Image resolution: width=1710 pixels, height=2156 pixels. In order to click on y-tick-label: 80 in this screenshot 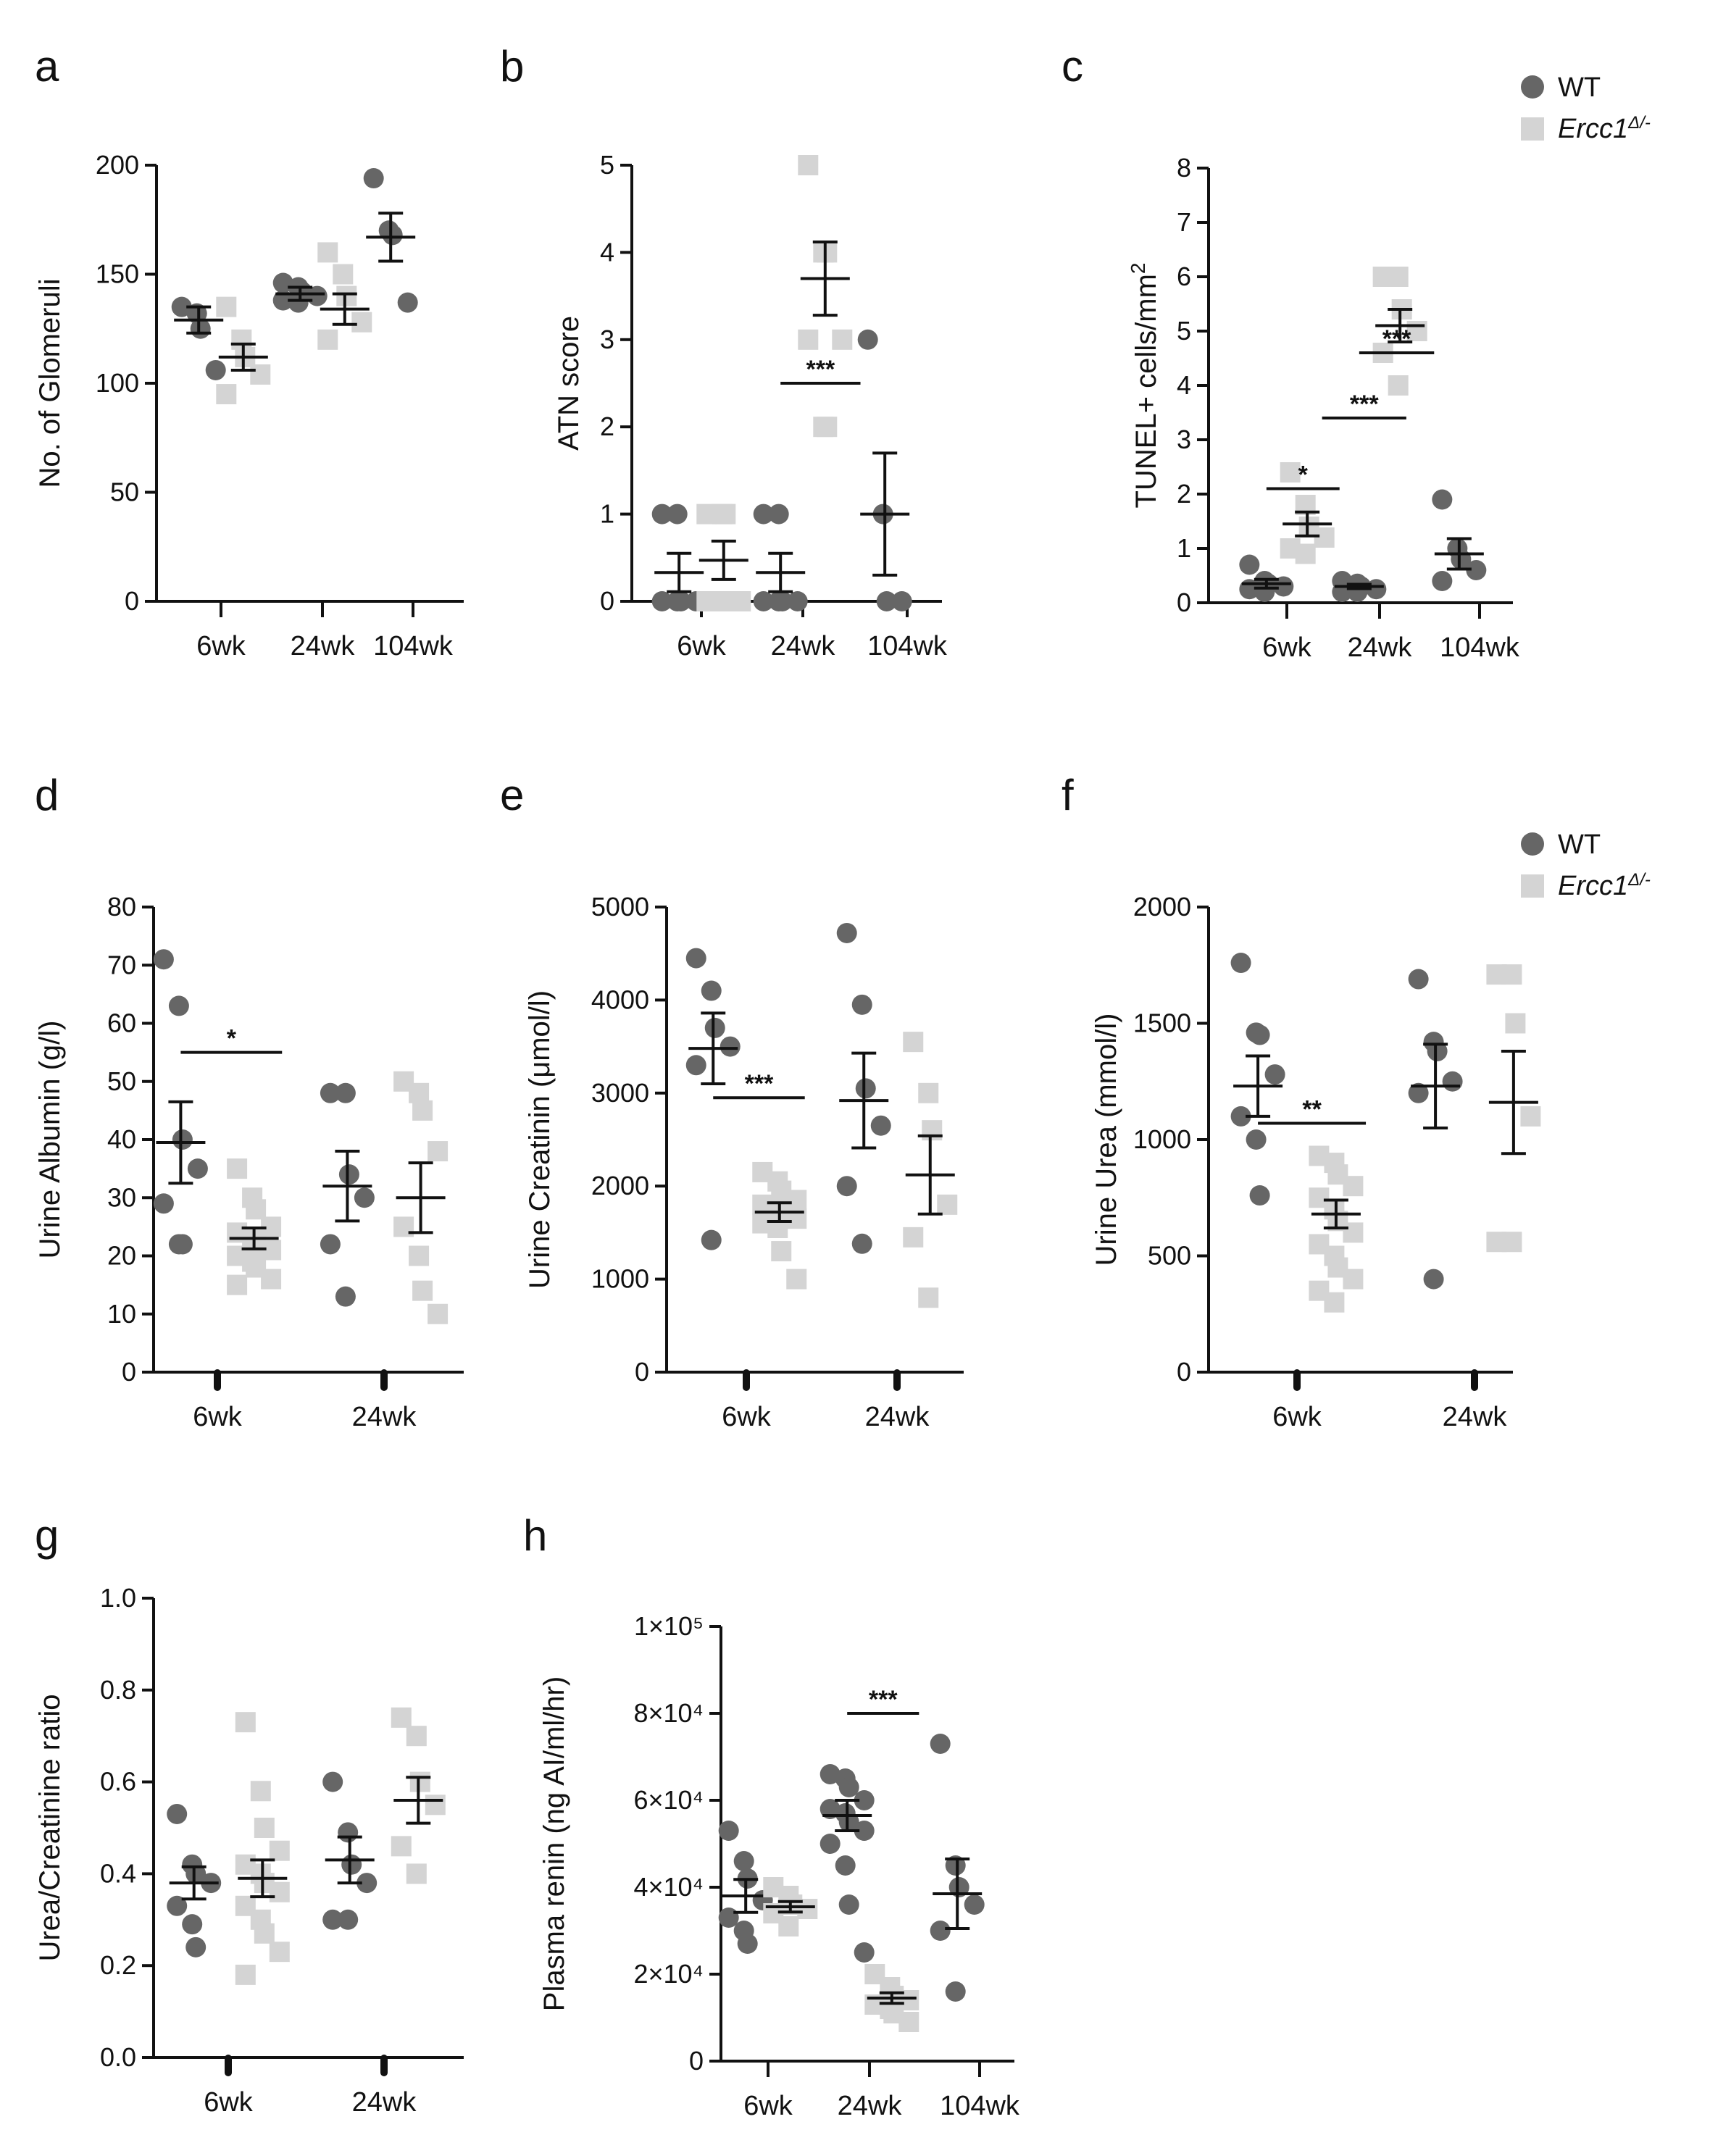, I will do `click(121, 907)`.